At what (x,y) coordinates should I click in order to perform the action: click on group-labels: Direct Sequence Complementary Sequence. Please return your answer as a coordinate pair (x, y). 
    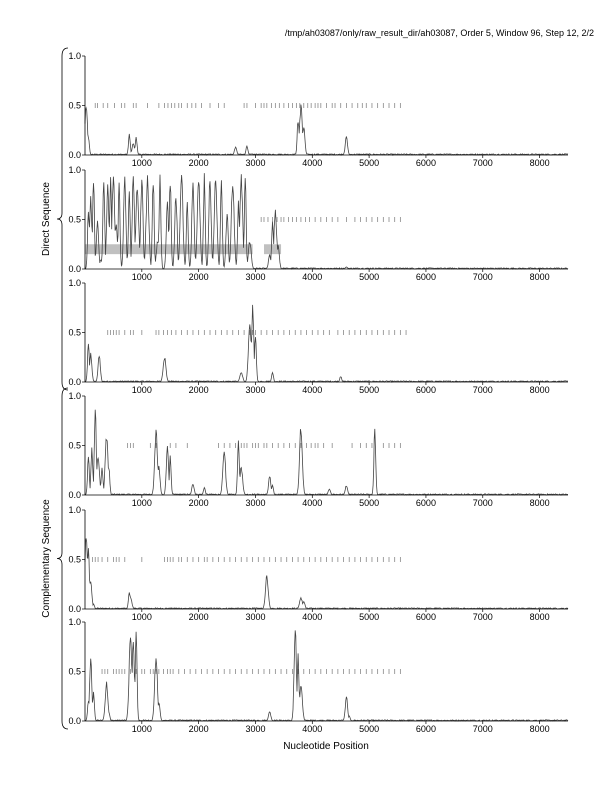
    Looking at the image, I should click on (55, 388).